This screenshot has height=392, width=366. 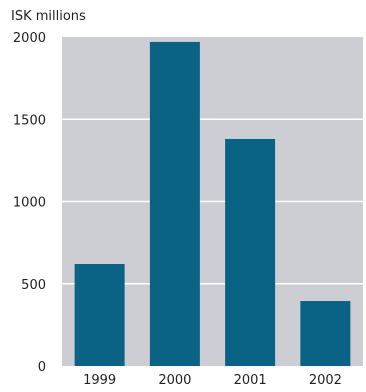 What do you see at coordinates (325, 333) in the screenshot?
I see `bar-2002` at bounding box center [325, 333].